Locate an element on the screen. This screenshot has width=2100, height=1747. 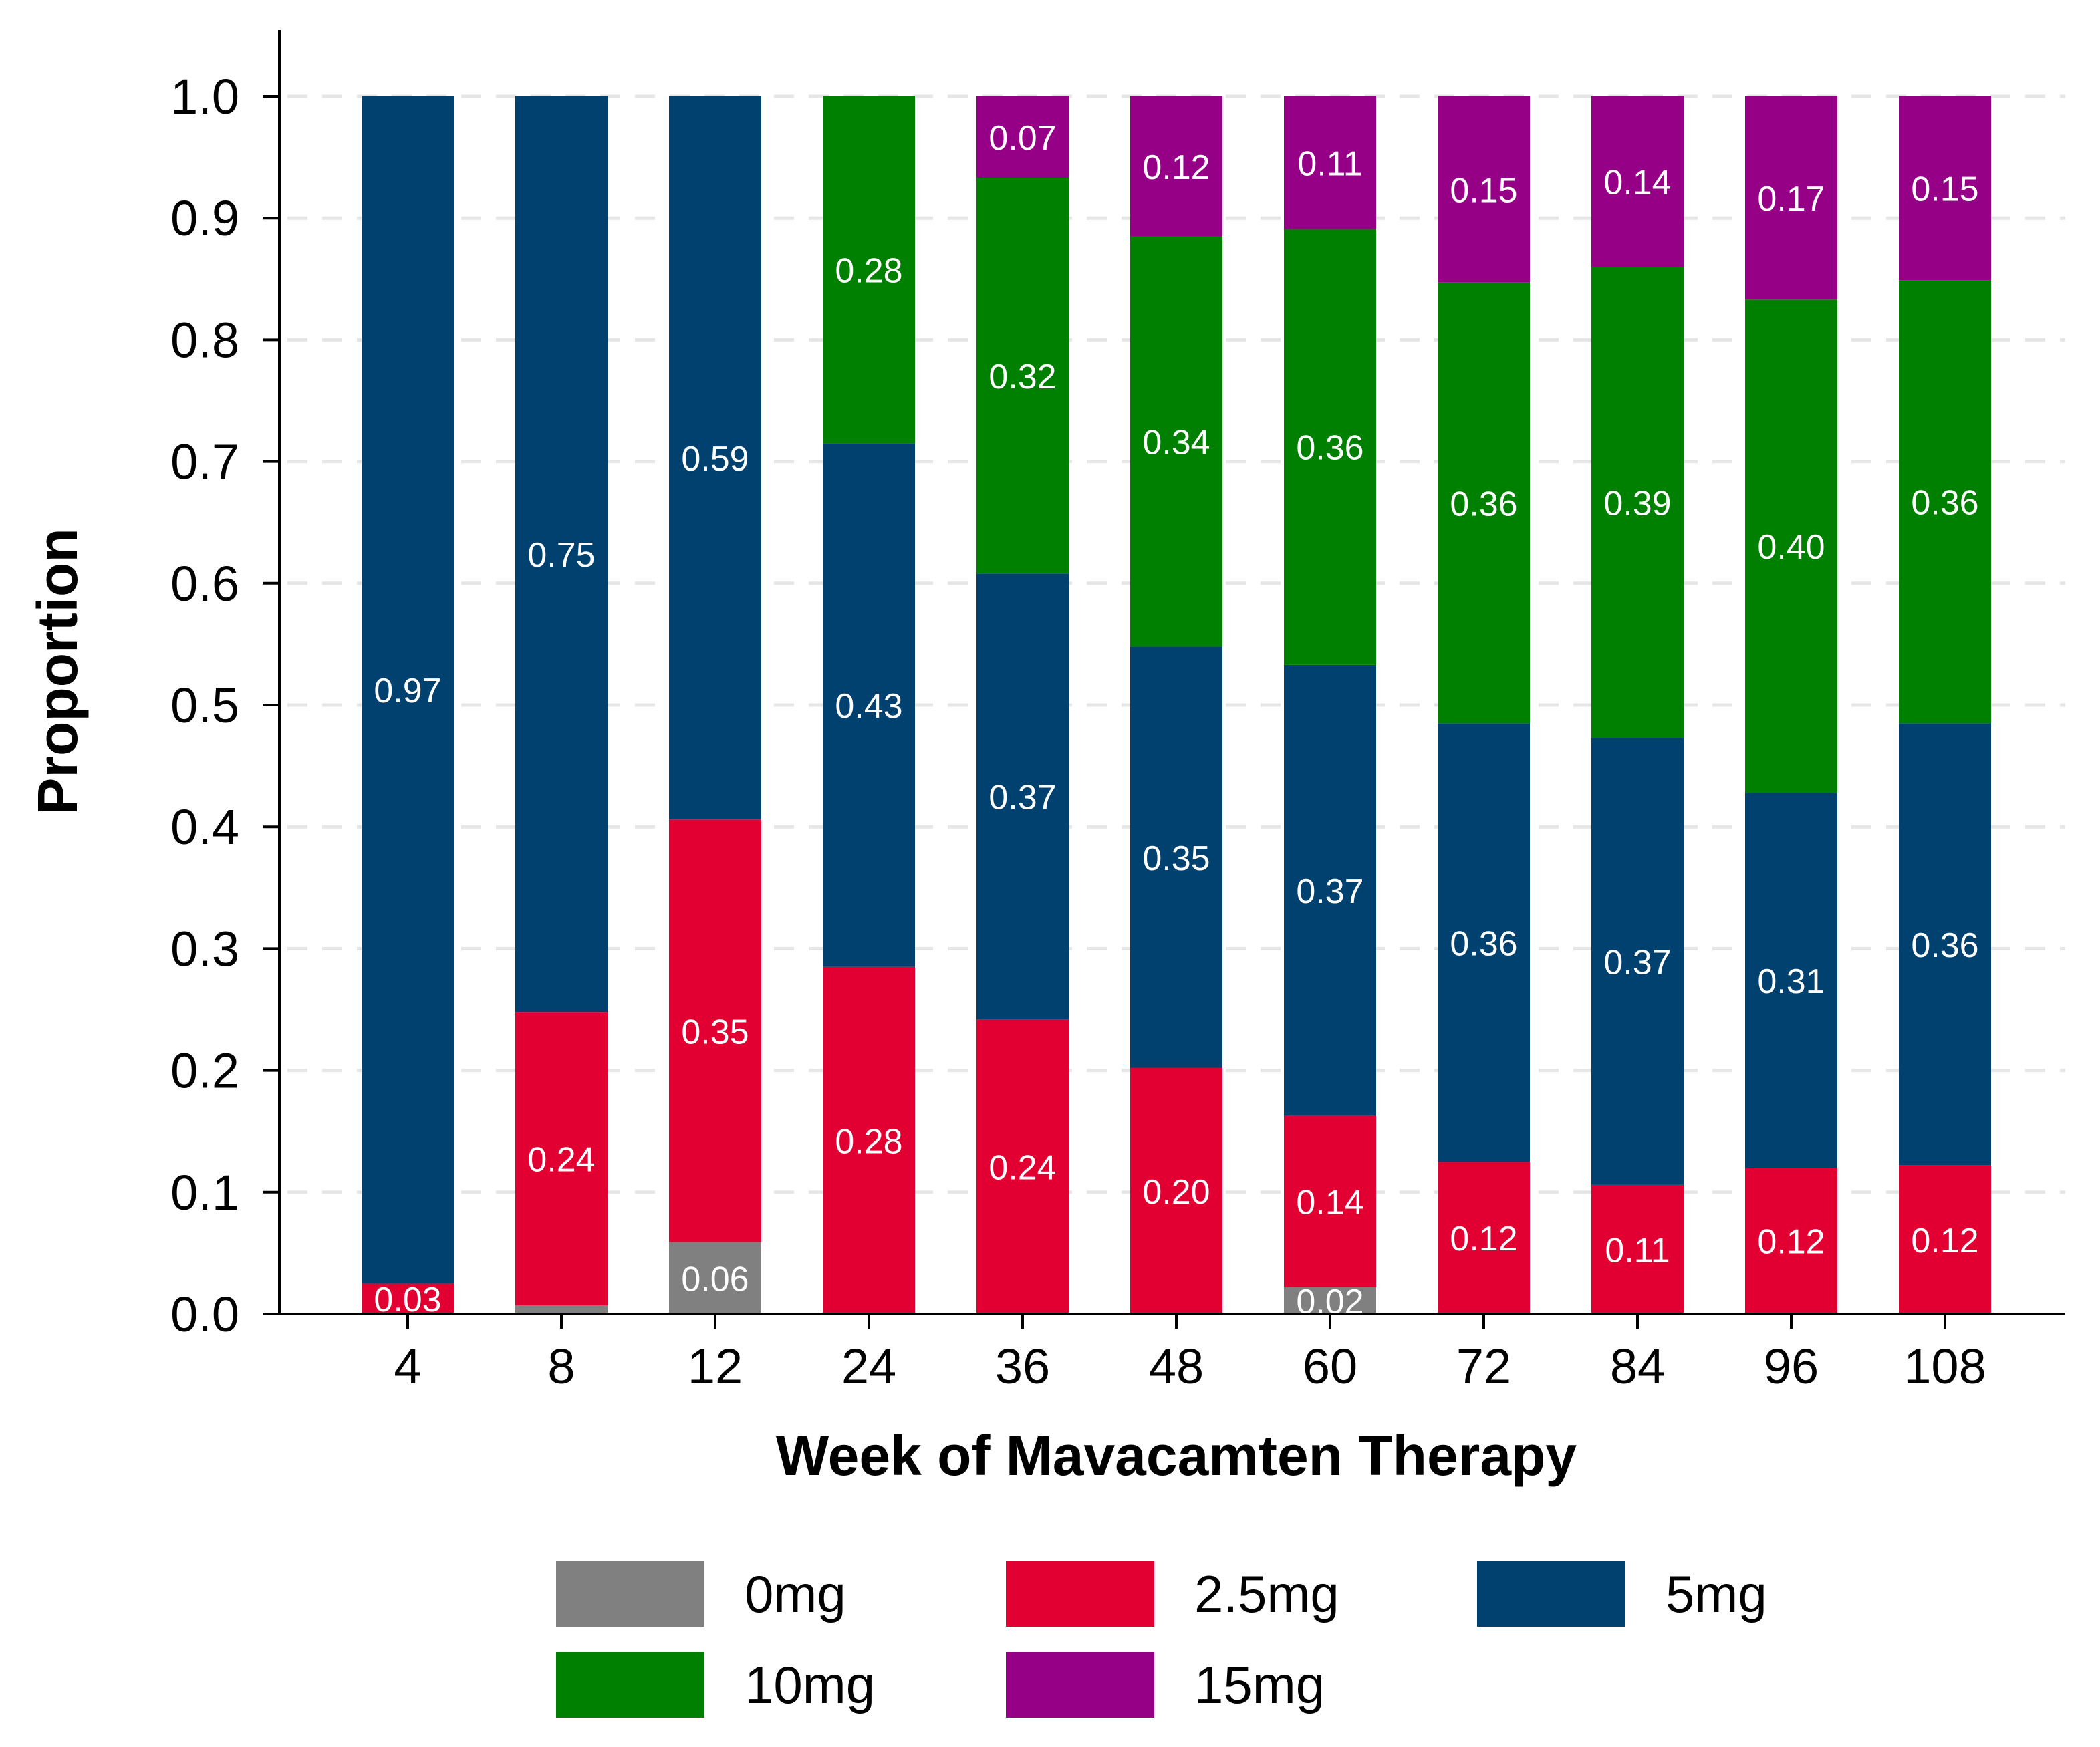
y-tick-label: 0.9 is located at coordinates (204, 218).